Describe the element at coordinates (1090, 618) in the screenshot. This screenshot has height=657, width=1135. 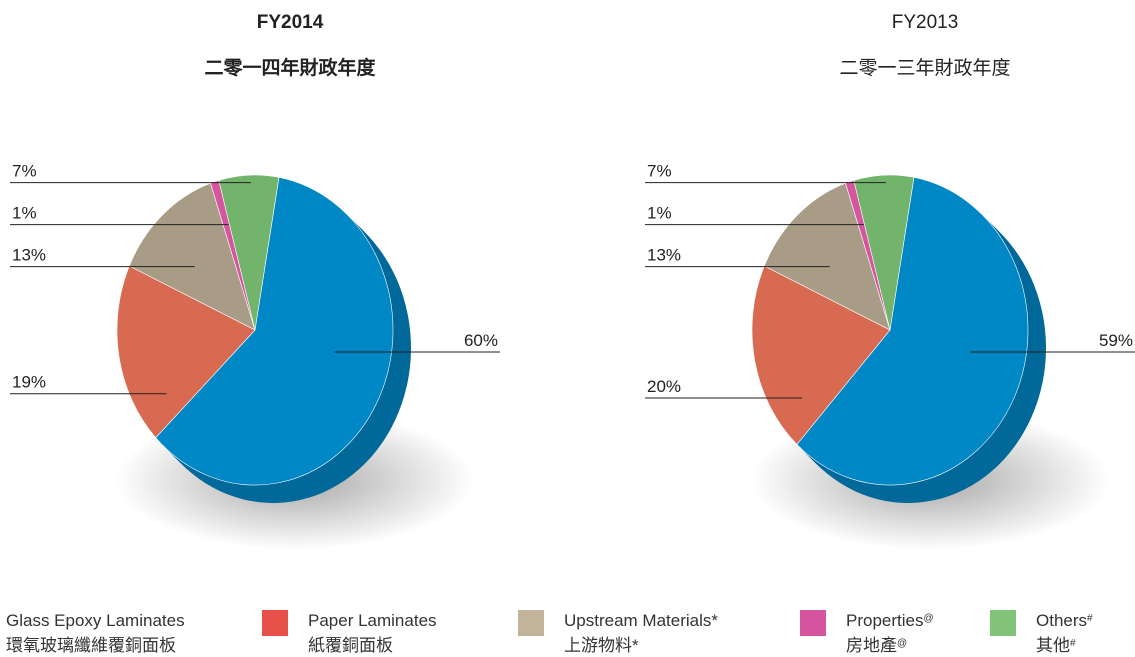
I see `legend-note: #` at that location.